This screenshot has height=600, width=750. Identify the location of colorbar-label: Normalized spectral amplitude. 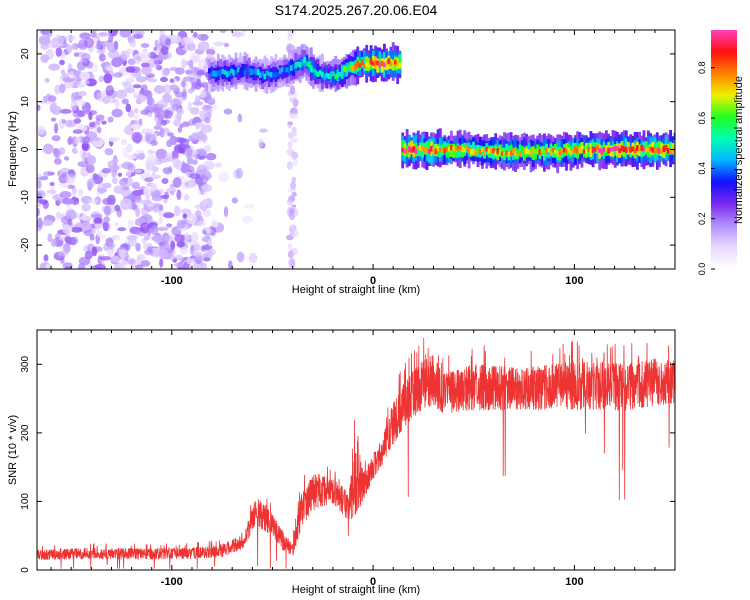
(739, 150).